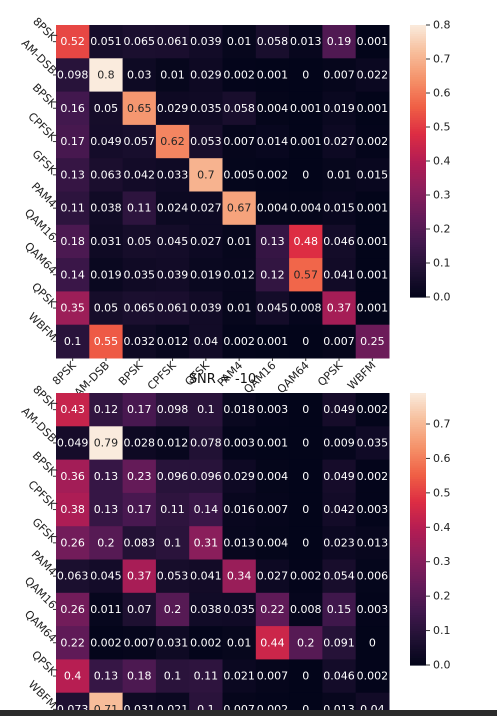 The width and height of the screenshot is (497, 716). What do you see at coordinates (106, 642) in the screenshot?
I see `cell-value-label: 0.002` at bounding box center [106, 642].